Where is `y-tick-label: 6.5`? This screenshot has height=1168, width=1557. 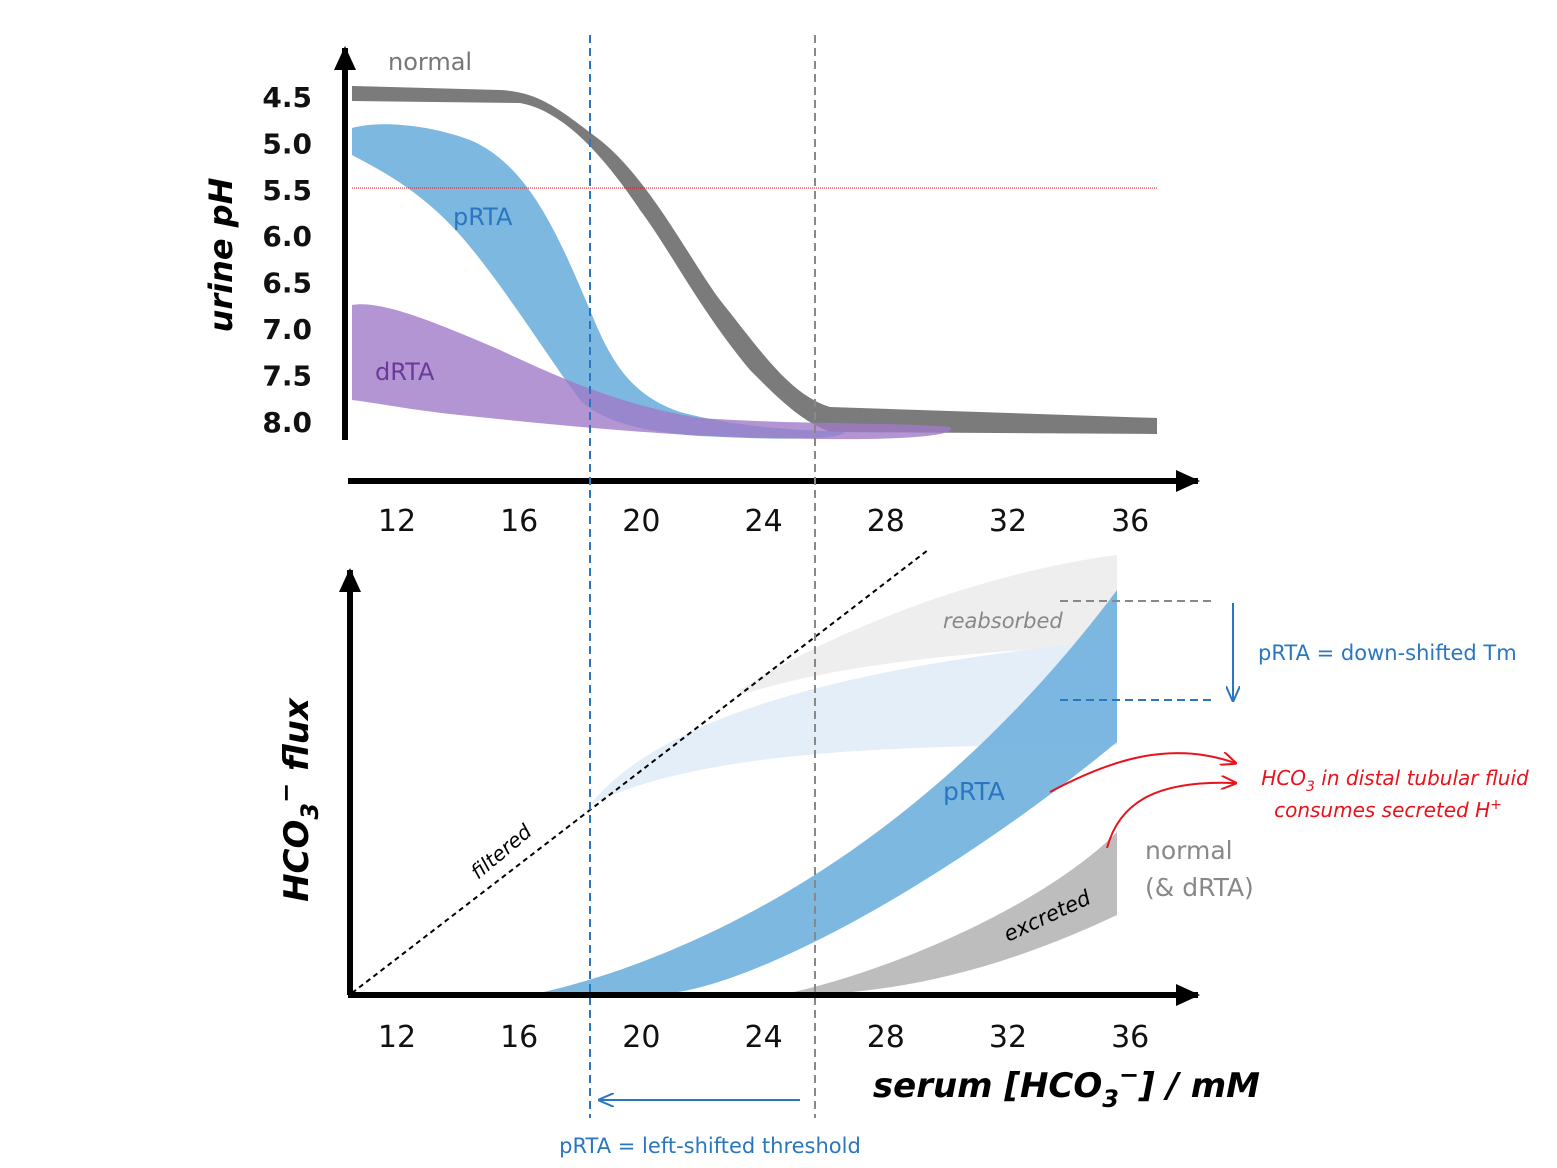 y-tick-label: 6.5 is located at coordinates (287, 283).